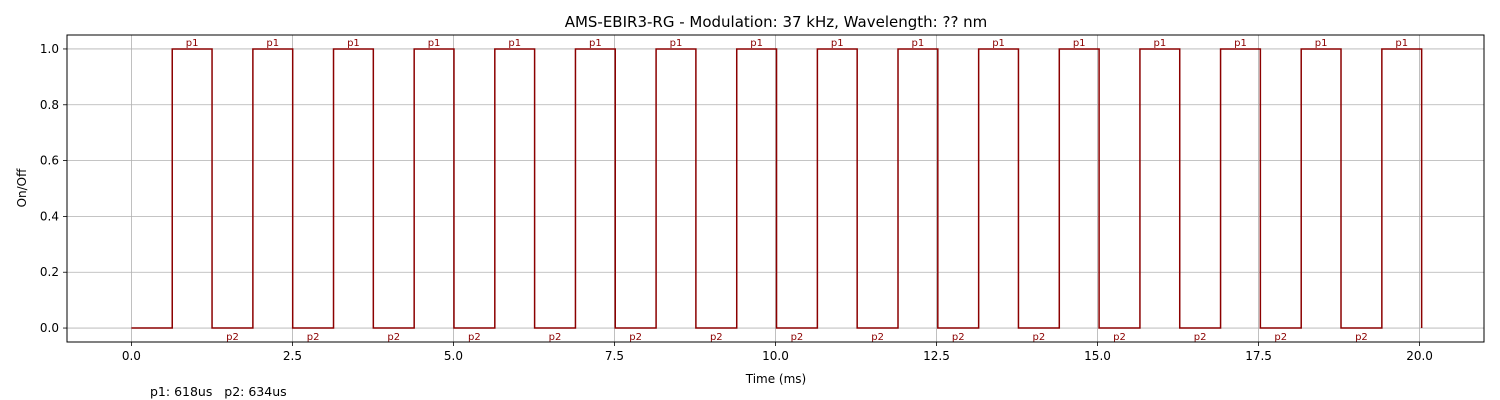 Image resolution: width=1500 pixels, height=400 pixels. I want to click on y-tick-label: 0.8, so click(49, 105).